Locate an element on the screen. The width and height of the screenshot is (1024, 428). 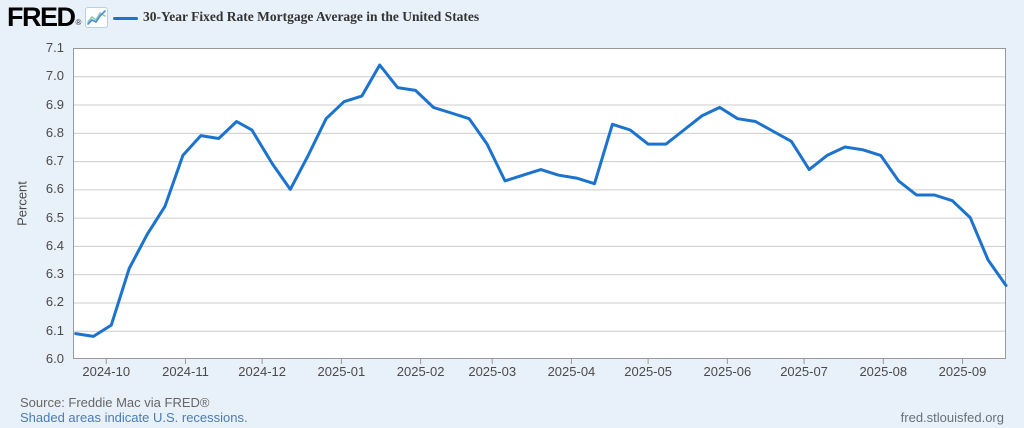
recessions-link: Shaded areas indicate U.S. recessions. is located at coordinates (134, 417).